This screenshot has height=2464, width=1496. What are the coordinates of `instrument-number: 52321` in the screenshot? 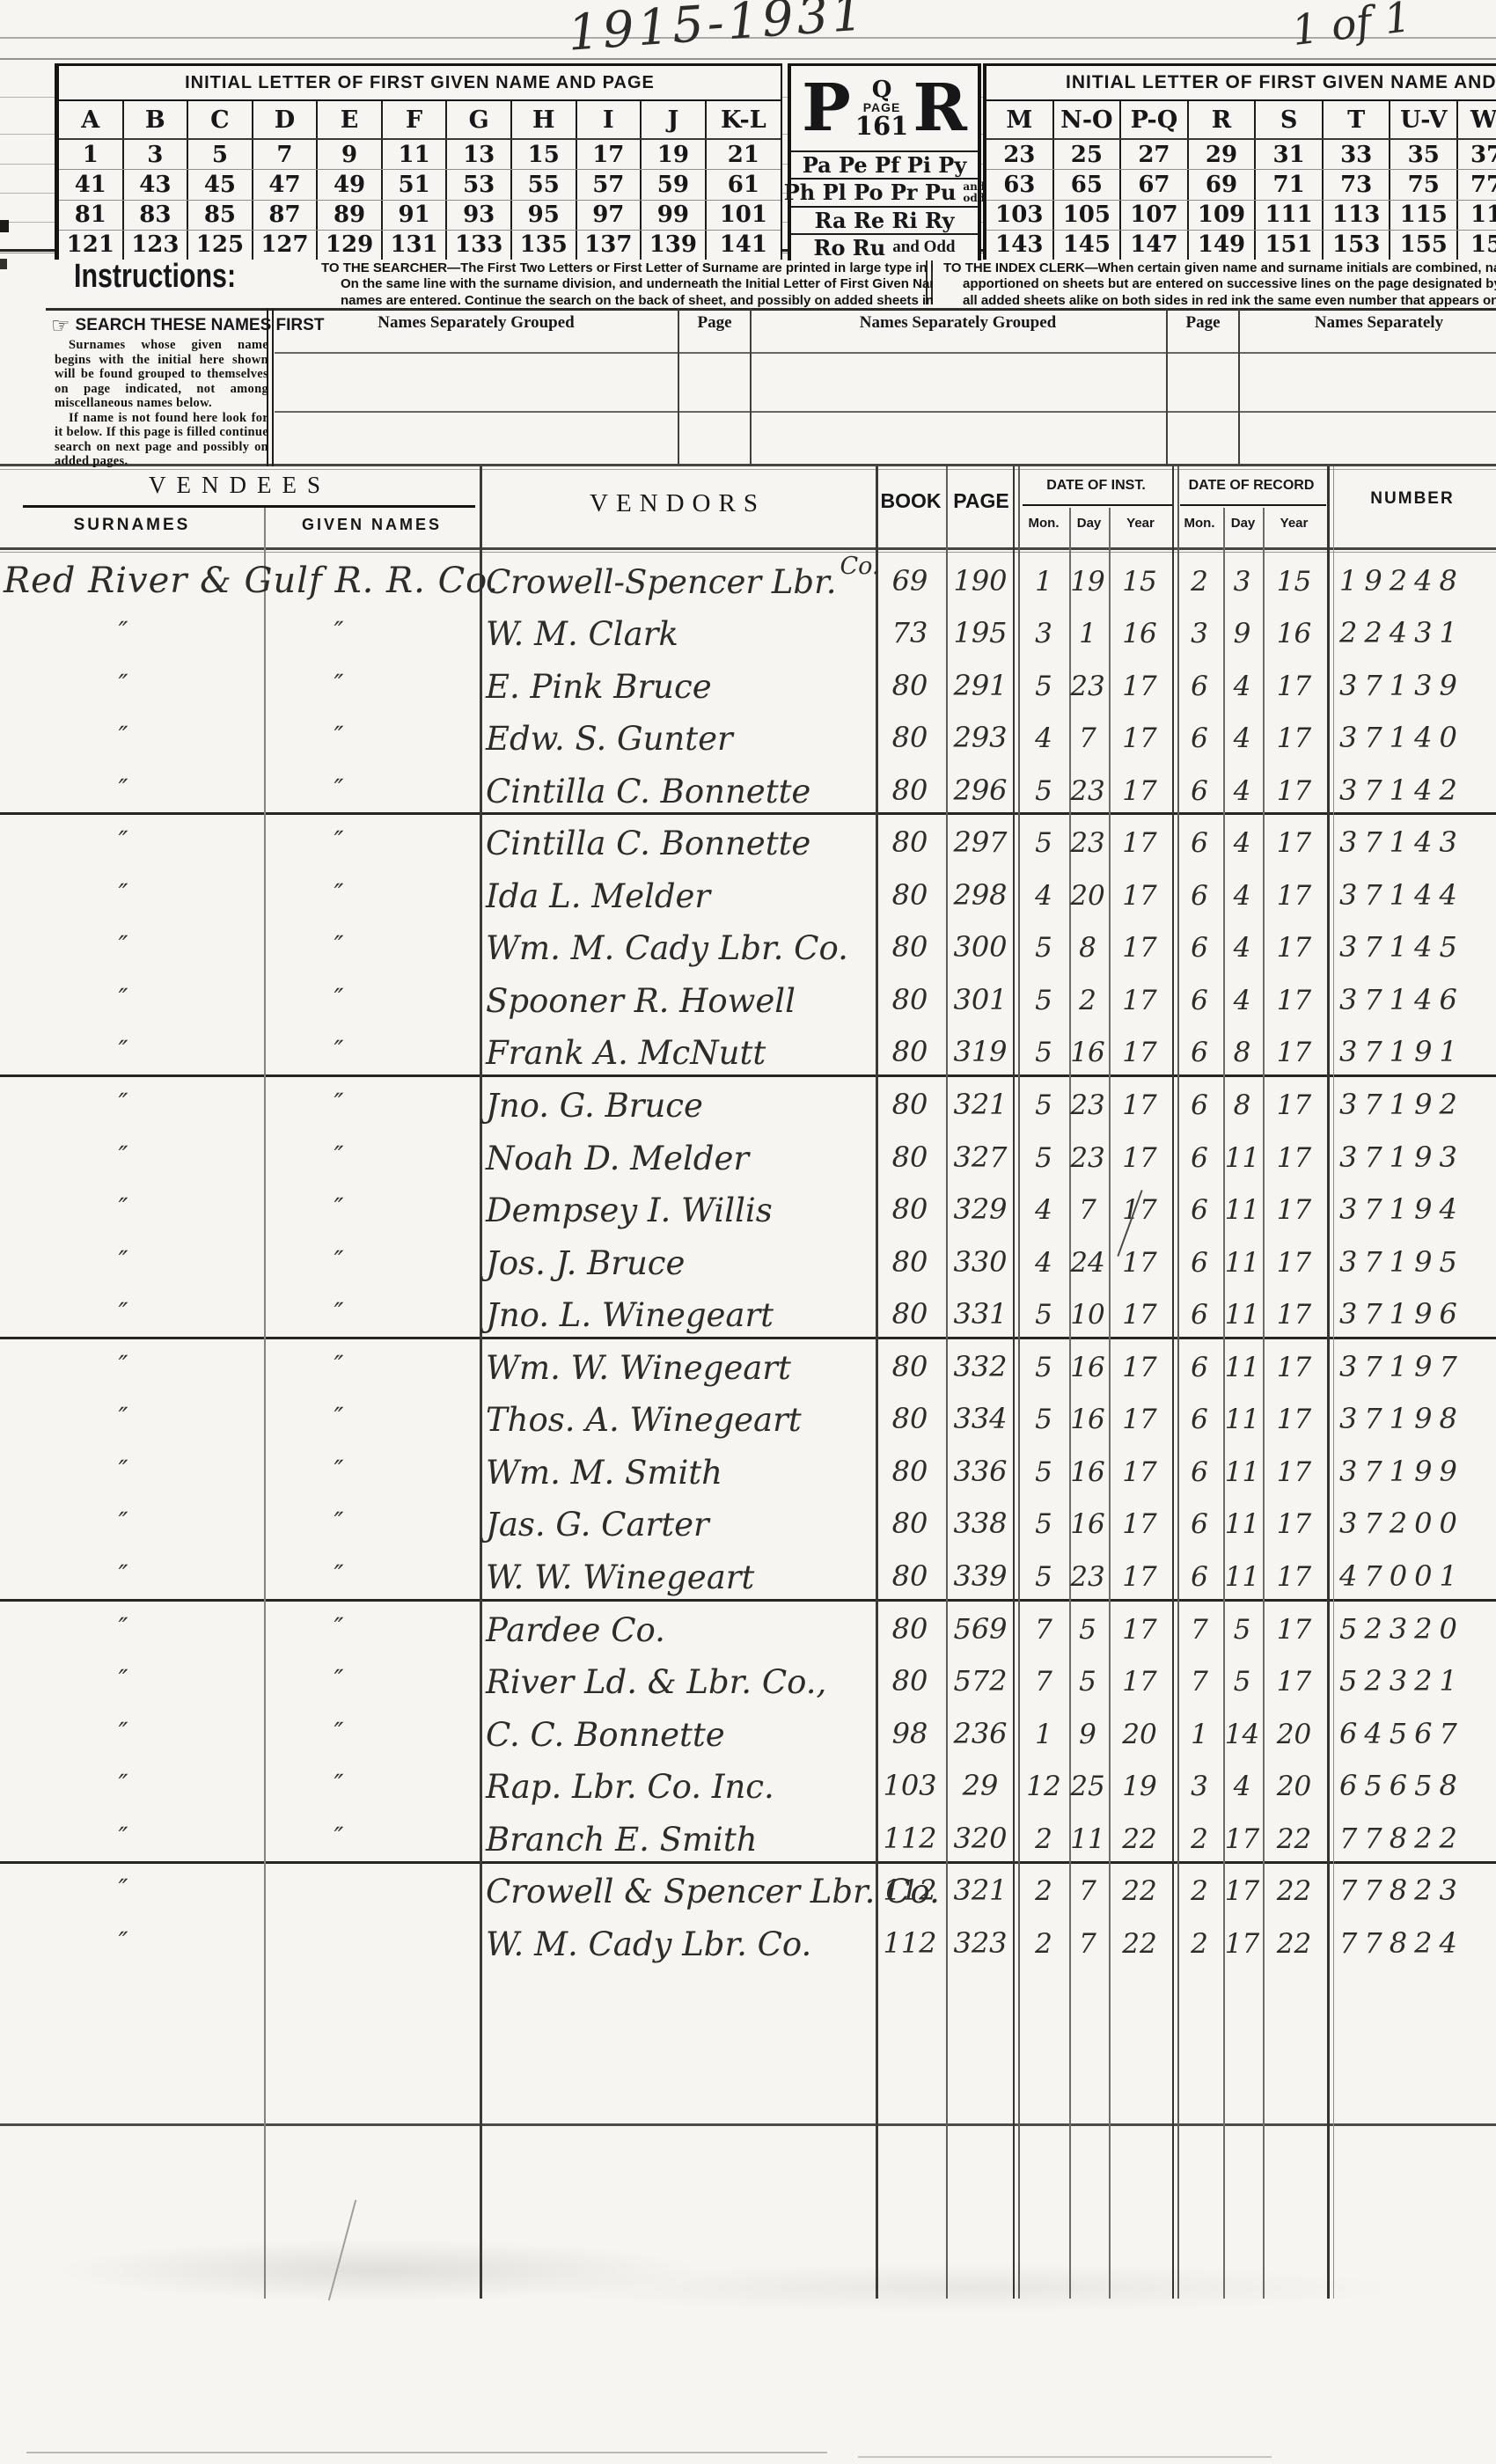 It's located at (1402, 1681).